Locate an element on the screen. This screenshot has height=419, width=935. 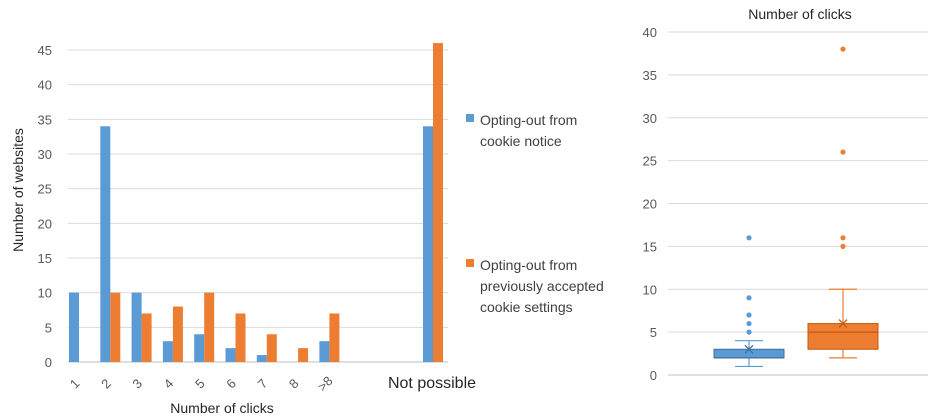
bar-y-tick-label: 40 is located at coordinates (45, 85).